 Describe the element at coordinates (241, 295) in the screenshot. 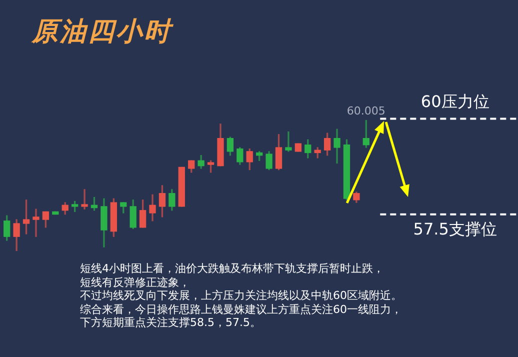

I see `text: 不过均线死叉向下发展，上方压力关注均线以及中轨60区域附近。` at that location.